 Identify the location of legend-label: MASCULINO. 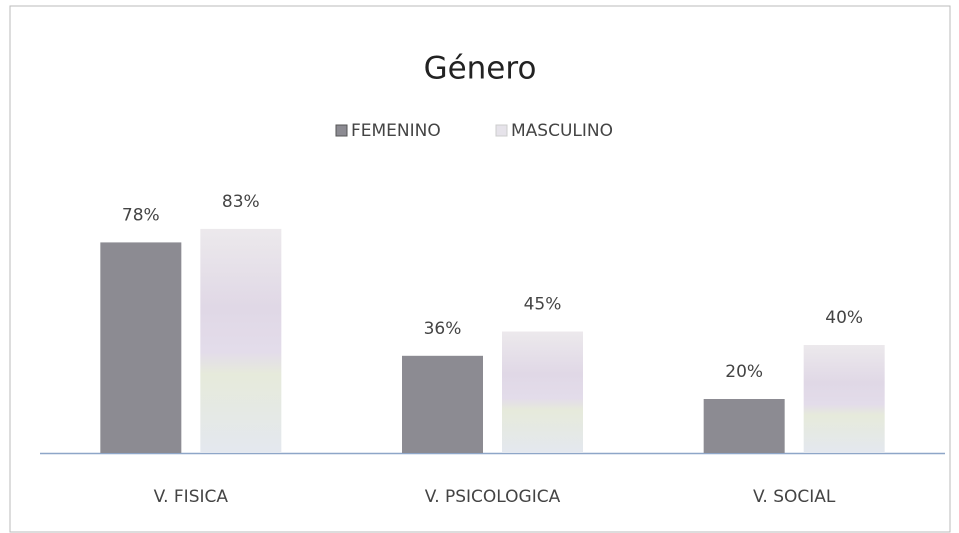
(562, 131).